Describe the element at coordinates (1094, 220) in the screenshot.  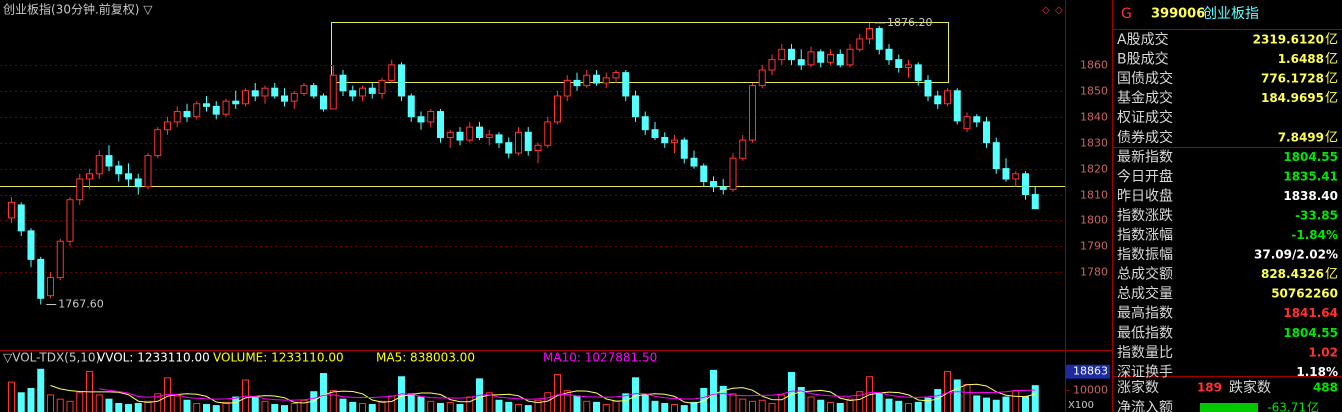
I see `y-tick-label: 1800` at that location.